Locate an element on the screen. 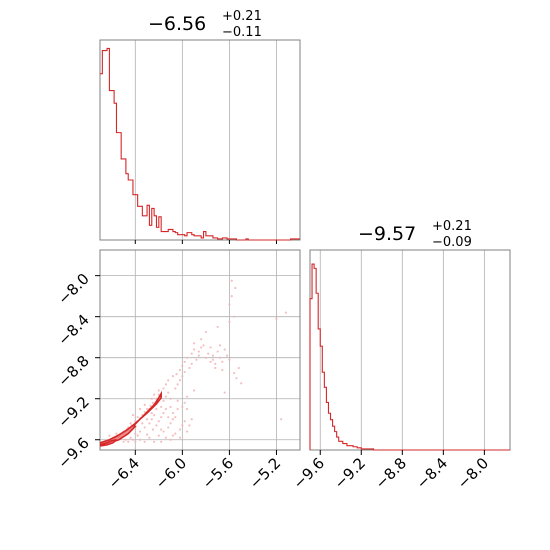 The height and width of the screenshot is (550, 550). y-tick-label: −8.0 is located at coordinates (73, 289).